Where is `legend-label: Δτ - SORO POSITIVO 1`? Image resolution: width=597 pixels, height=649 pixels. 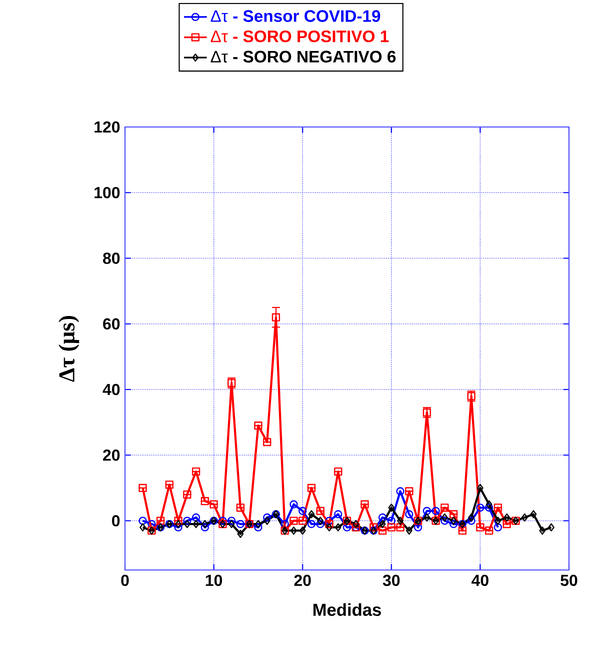
legend-label: Δτ - SORO POSITIVO 1 is located at coordinates (299, 36).